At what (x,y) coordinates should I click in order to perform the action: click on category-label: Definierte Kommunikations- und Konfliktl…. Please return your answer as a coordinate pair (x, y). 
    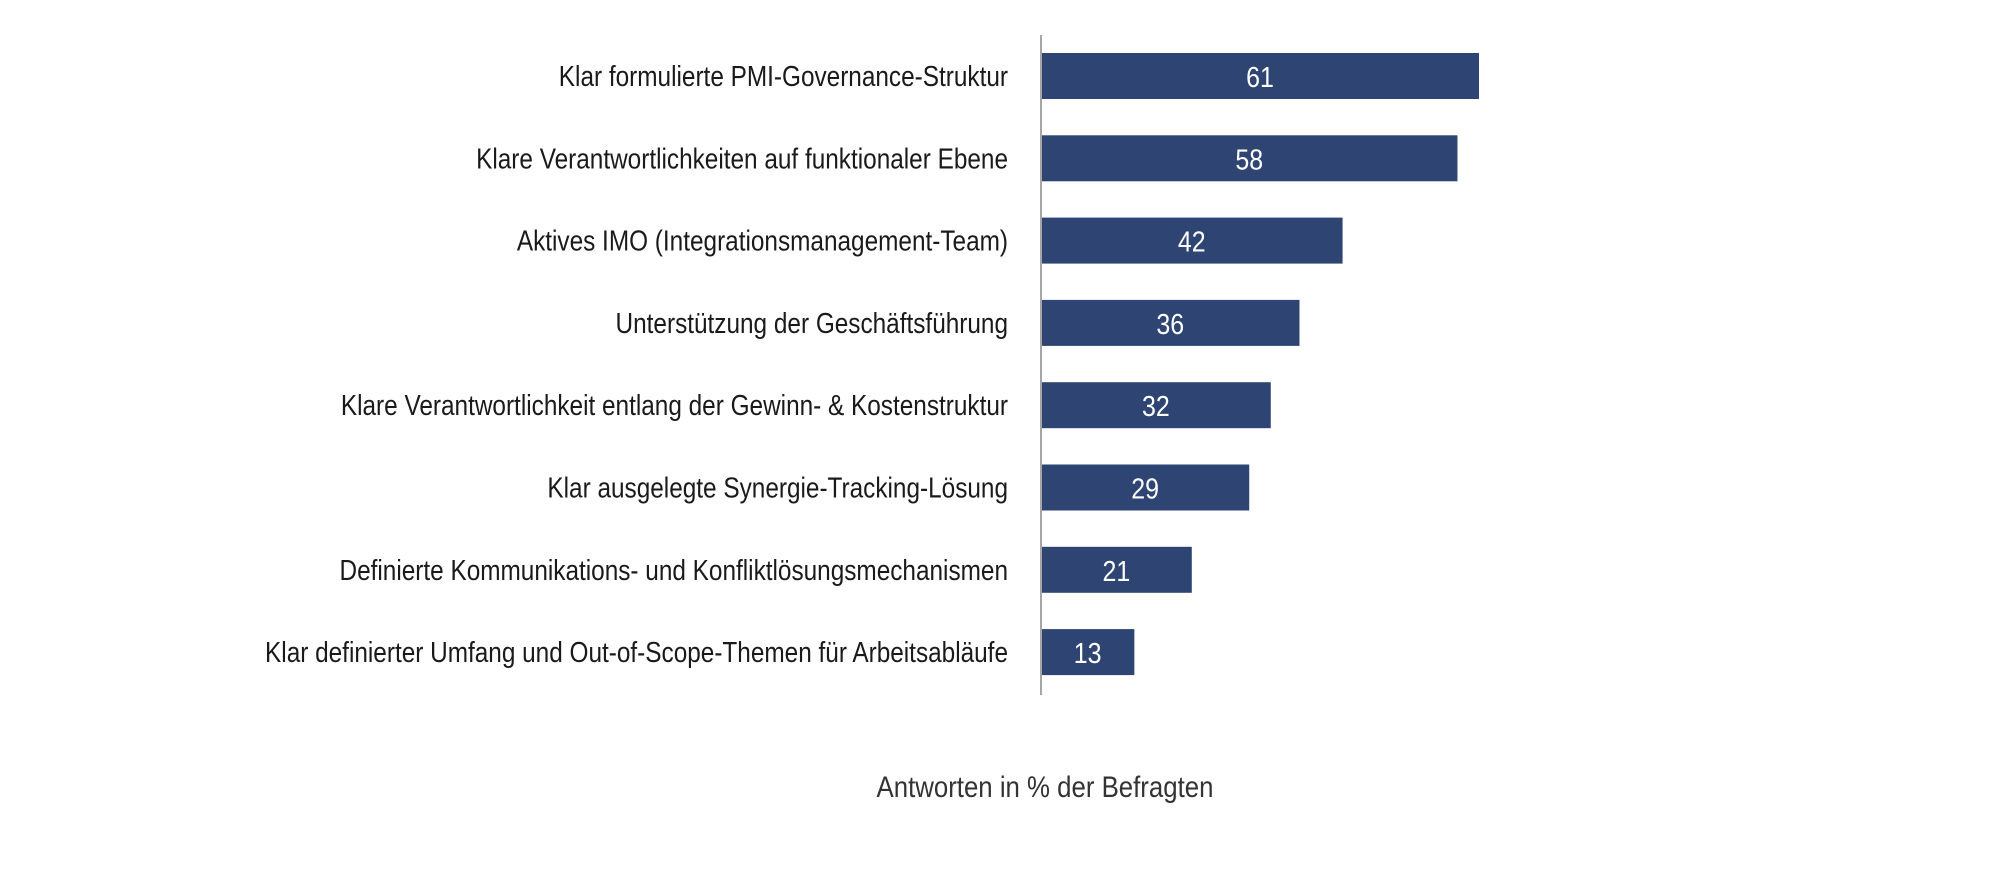
    Looking at the image, I should click on (673, 570).